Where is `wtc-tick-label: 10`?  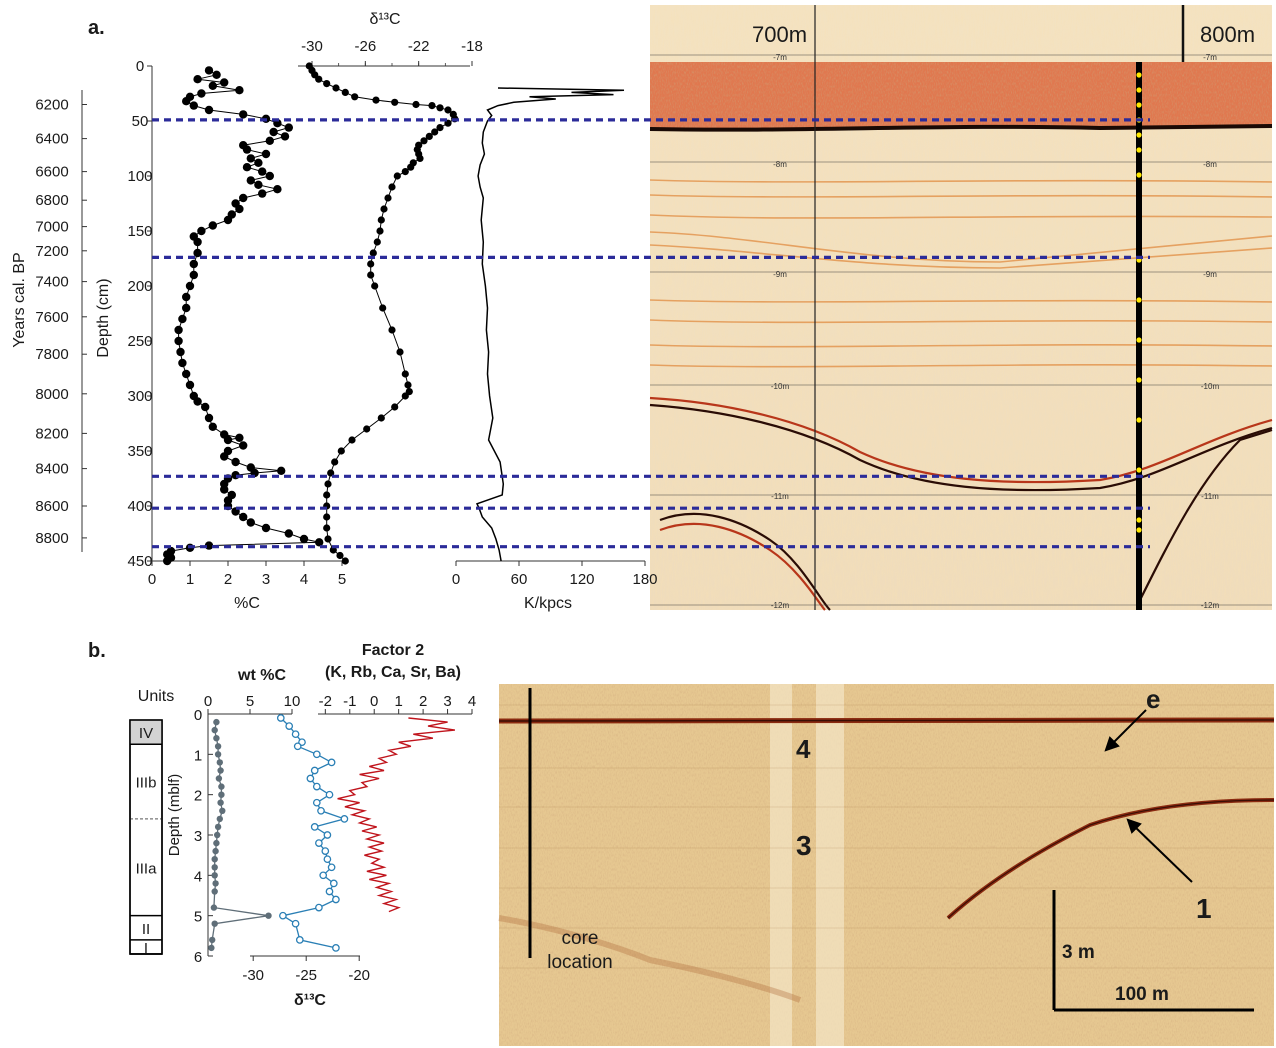 wtc-tick-label: 10 is located at coordinates (292, 701).